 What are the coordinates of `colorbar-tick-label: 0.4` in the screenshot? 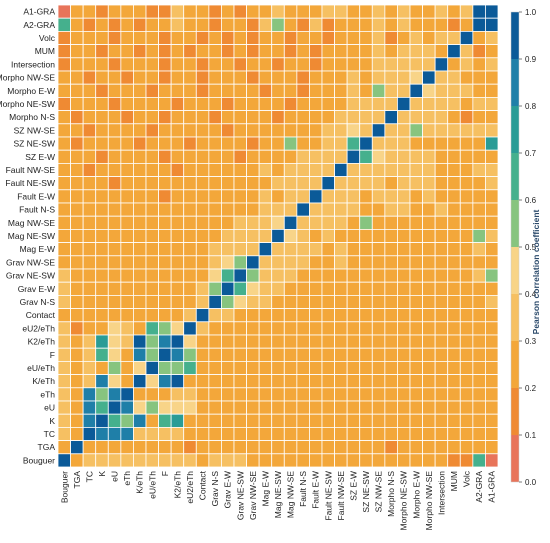 It's located at (531, 294).